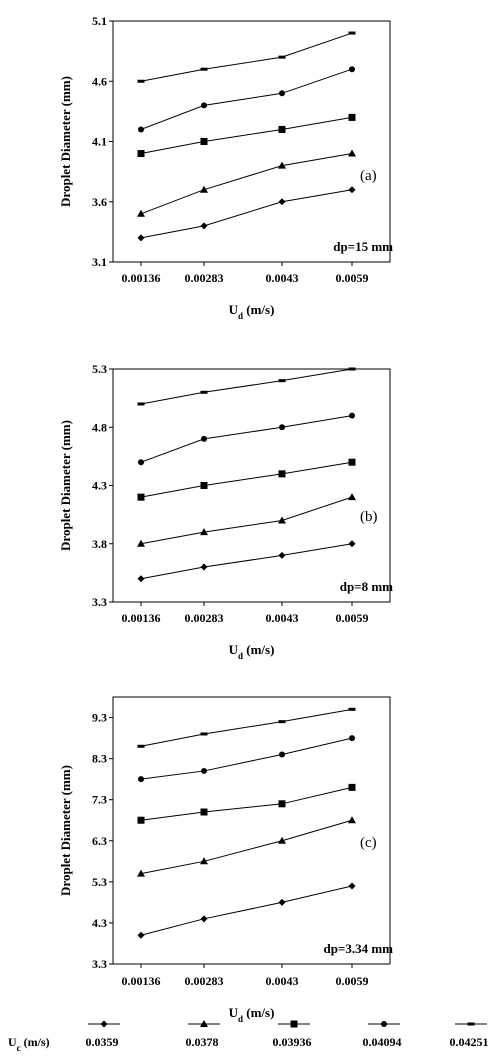  What do you see at coordinates (384, 1024) in the screenshot?
I see `legend-marker-circle` at bounding box center [384, 1024].